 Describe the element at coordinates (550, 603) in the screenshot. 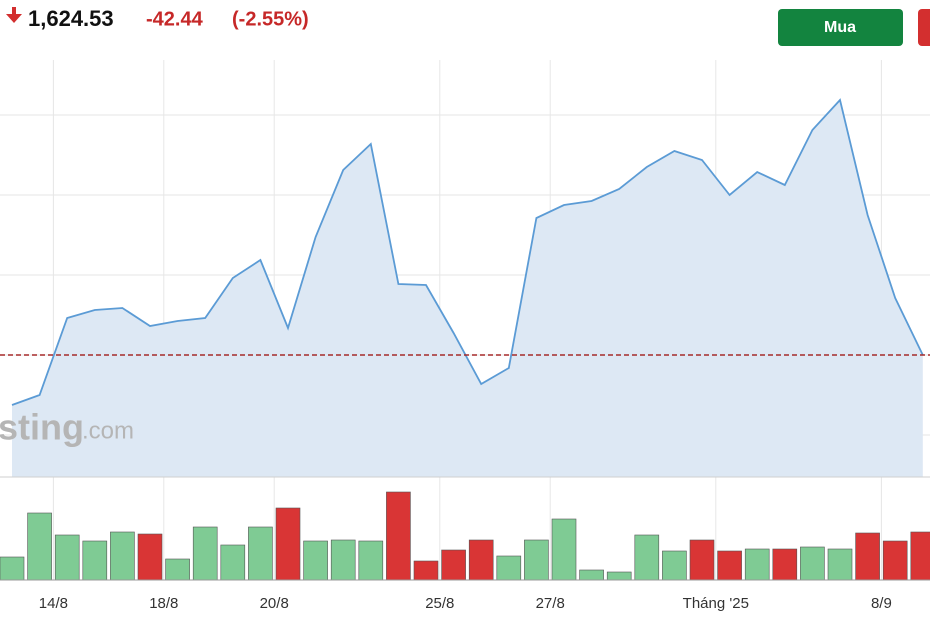

I see `x-tick-label: 27/8` at that location.